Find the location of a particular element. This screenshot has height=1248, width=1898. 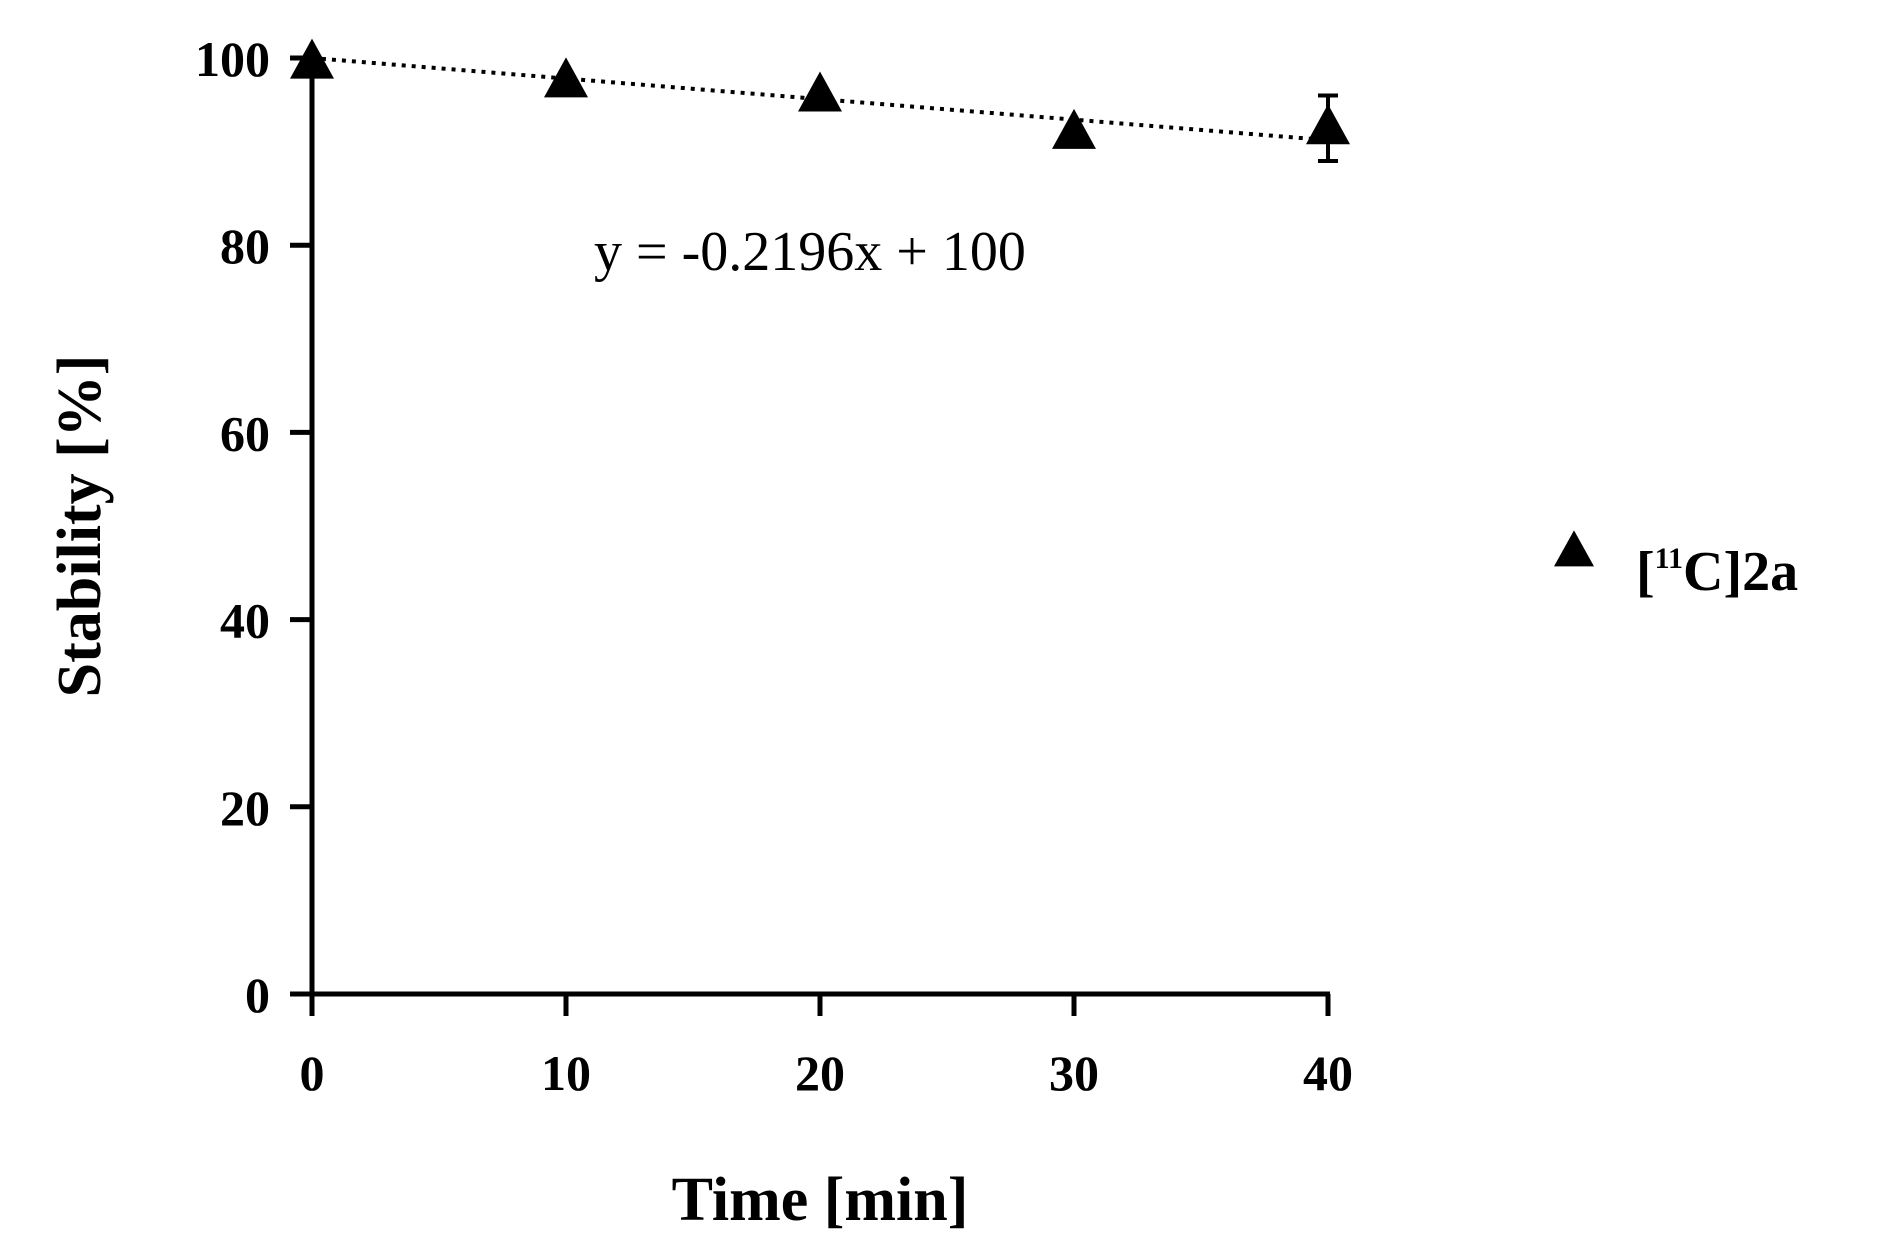

y-axis-ticks: 0 20 40 60 80 100 is located at coordinates (253, 527).